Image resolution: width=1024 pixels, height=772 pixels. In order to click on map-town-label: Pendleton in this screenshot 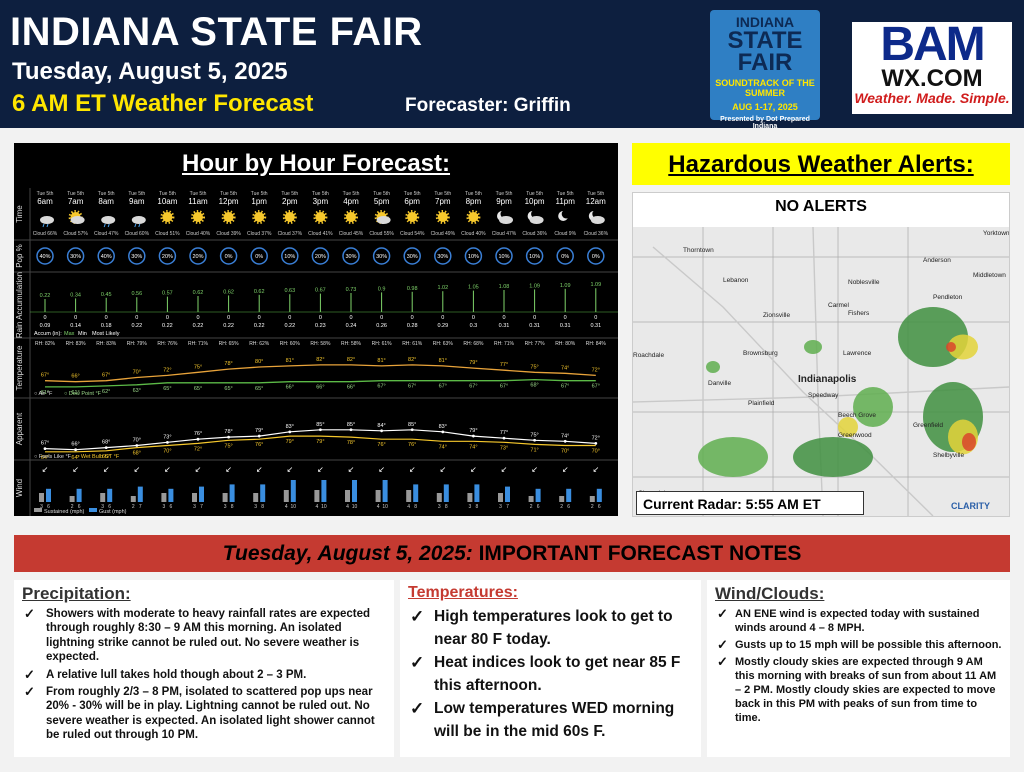, I will do `click(948, 297)`.